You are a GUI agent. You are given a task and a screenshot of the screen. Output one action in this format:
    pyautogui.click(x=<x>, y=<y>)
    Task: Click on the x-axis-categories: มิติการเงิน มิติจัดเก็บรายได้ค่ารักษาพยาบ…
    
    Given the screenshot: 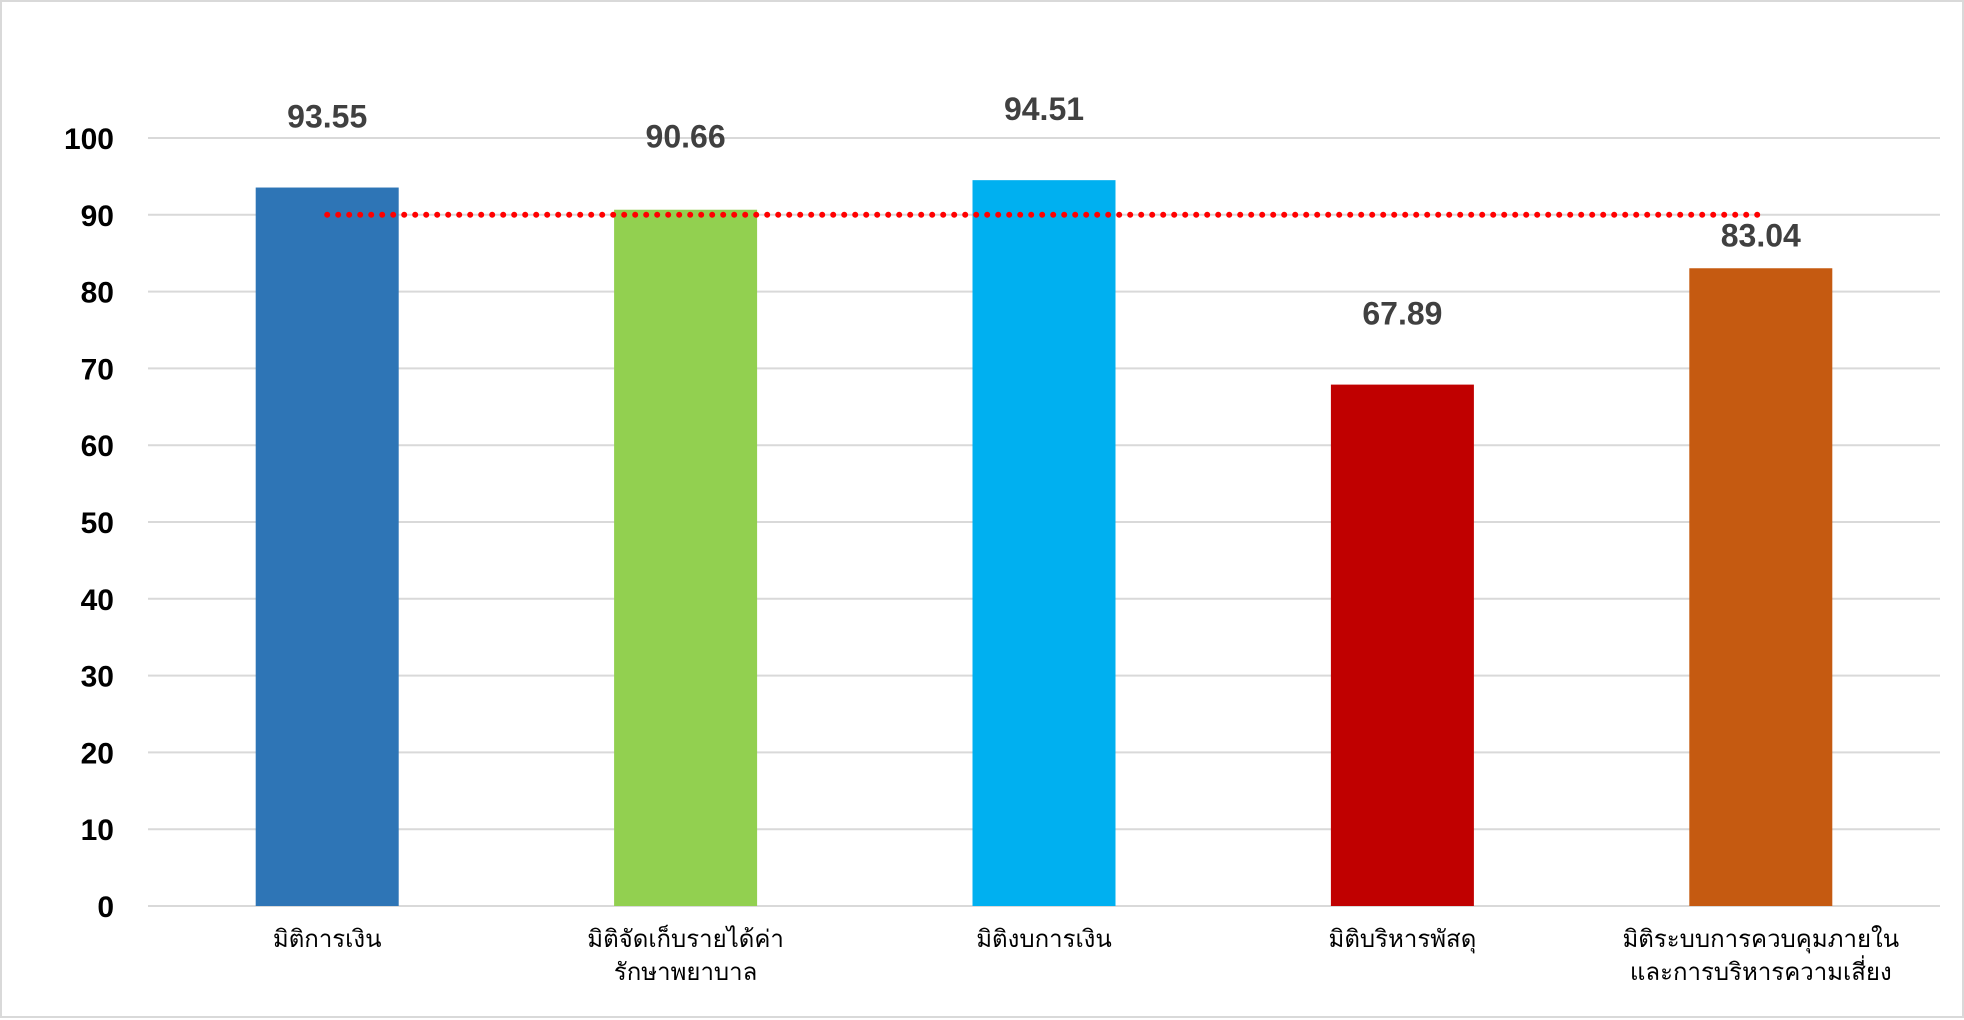 What is the action you would take?
    pyautogui.click(x=1086, y=955)
    